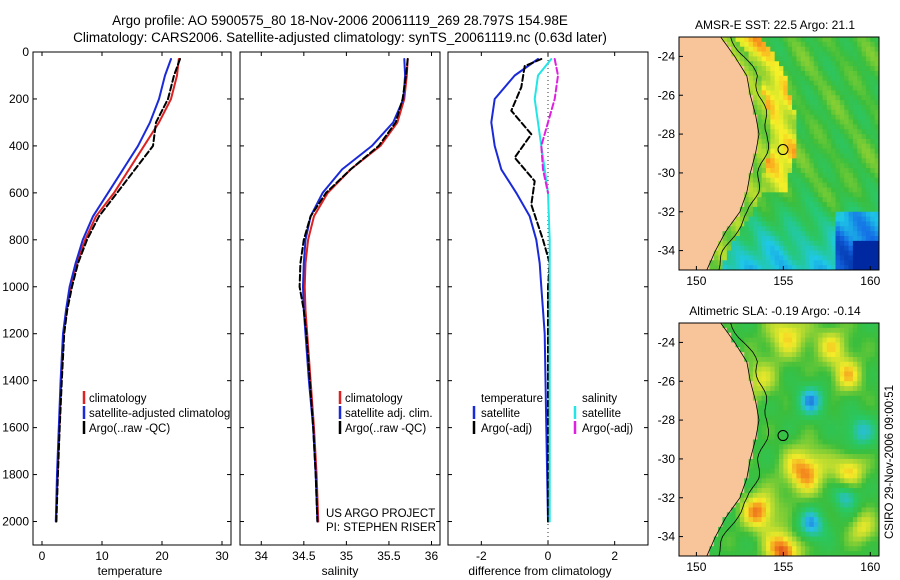 This screenshot has width=900, height=580. What do you see at coordinates (512, 399) in the screenshot?
I see `legend-header-temperature: temperature` at bounding box center [512, 399].